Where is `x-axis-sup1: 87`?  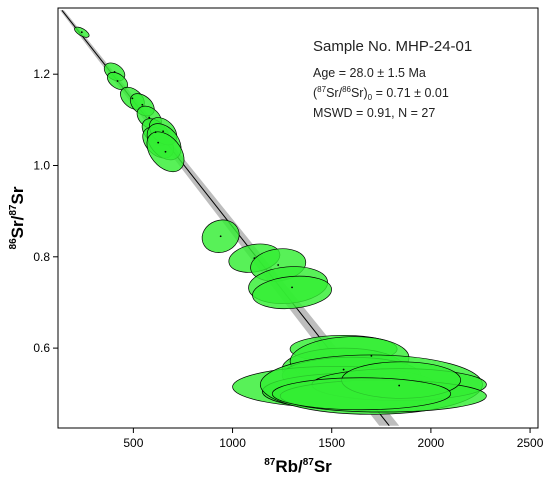 x-axis-sup1: 87 is located at coordinates (270, 462).